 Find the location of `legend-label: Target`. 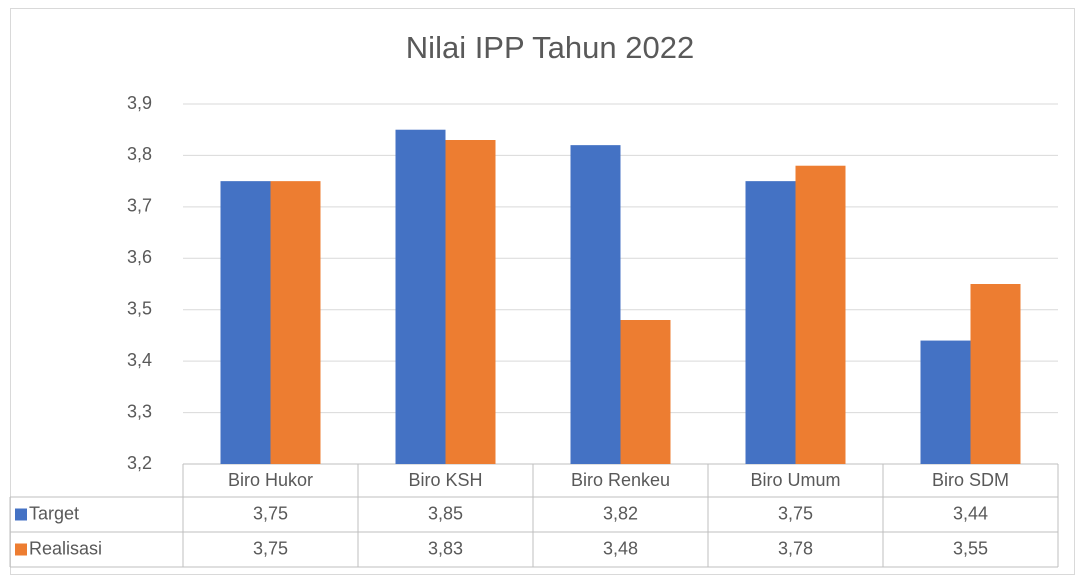

legend-label: Target is located at coordinates (54, 513).